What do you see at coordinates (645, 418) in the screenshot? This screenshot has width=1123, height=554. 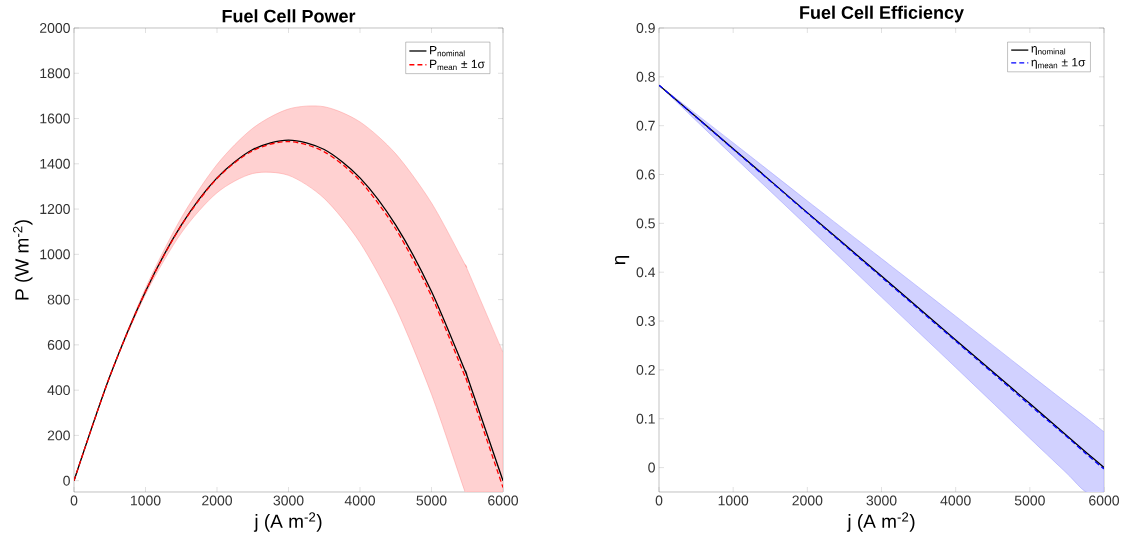 I see `y-tick-label: 0.1` at bounding box center [645, 418].